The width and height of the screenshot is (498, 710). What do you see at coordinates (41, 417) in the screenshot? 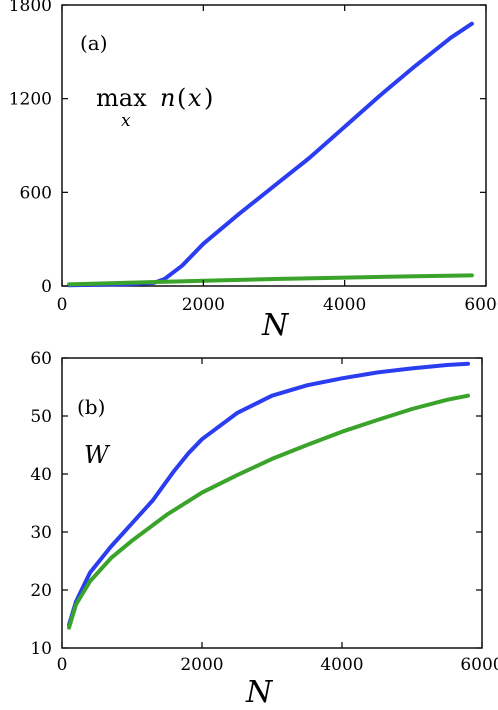
I see `panel-b-ytick-label: 50` at bounding box center [41, 417].